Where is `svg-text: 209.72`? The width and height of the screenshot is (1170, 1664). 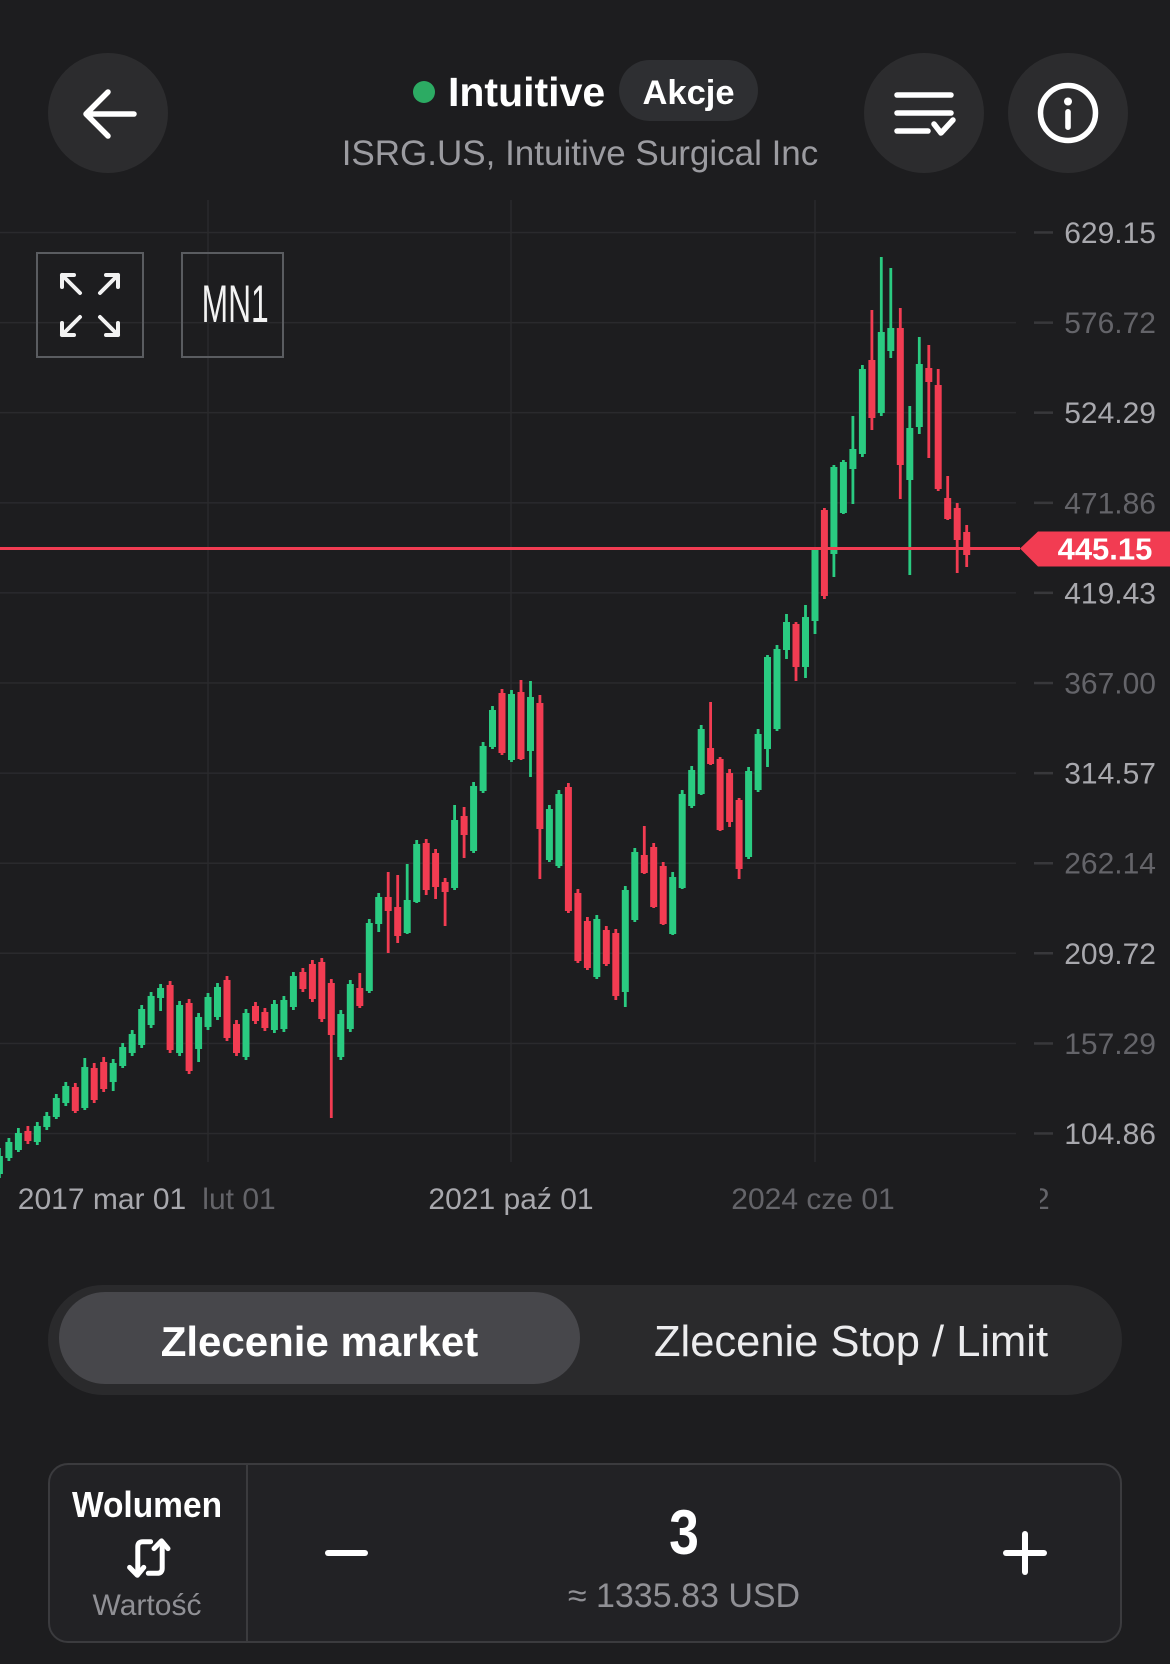 svg-text: 209.72 is located at coordinates (1110, 954).